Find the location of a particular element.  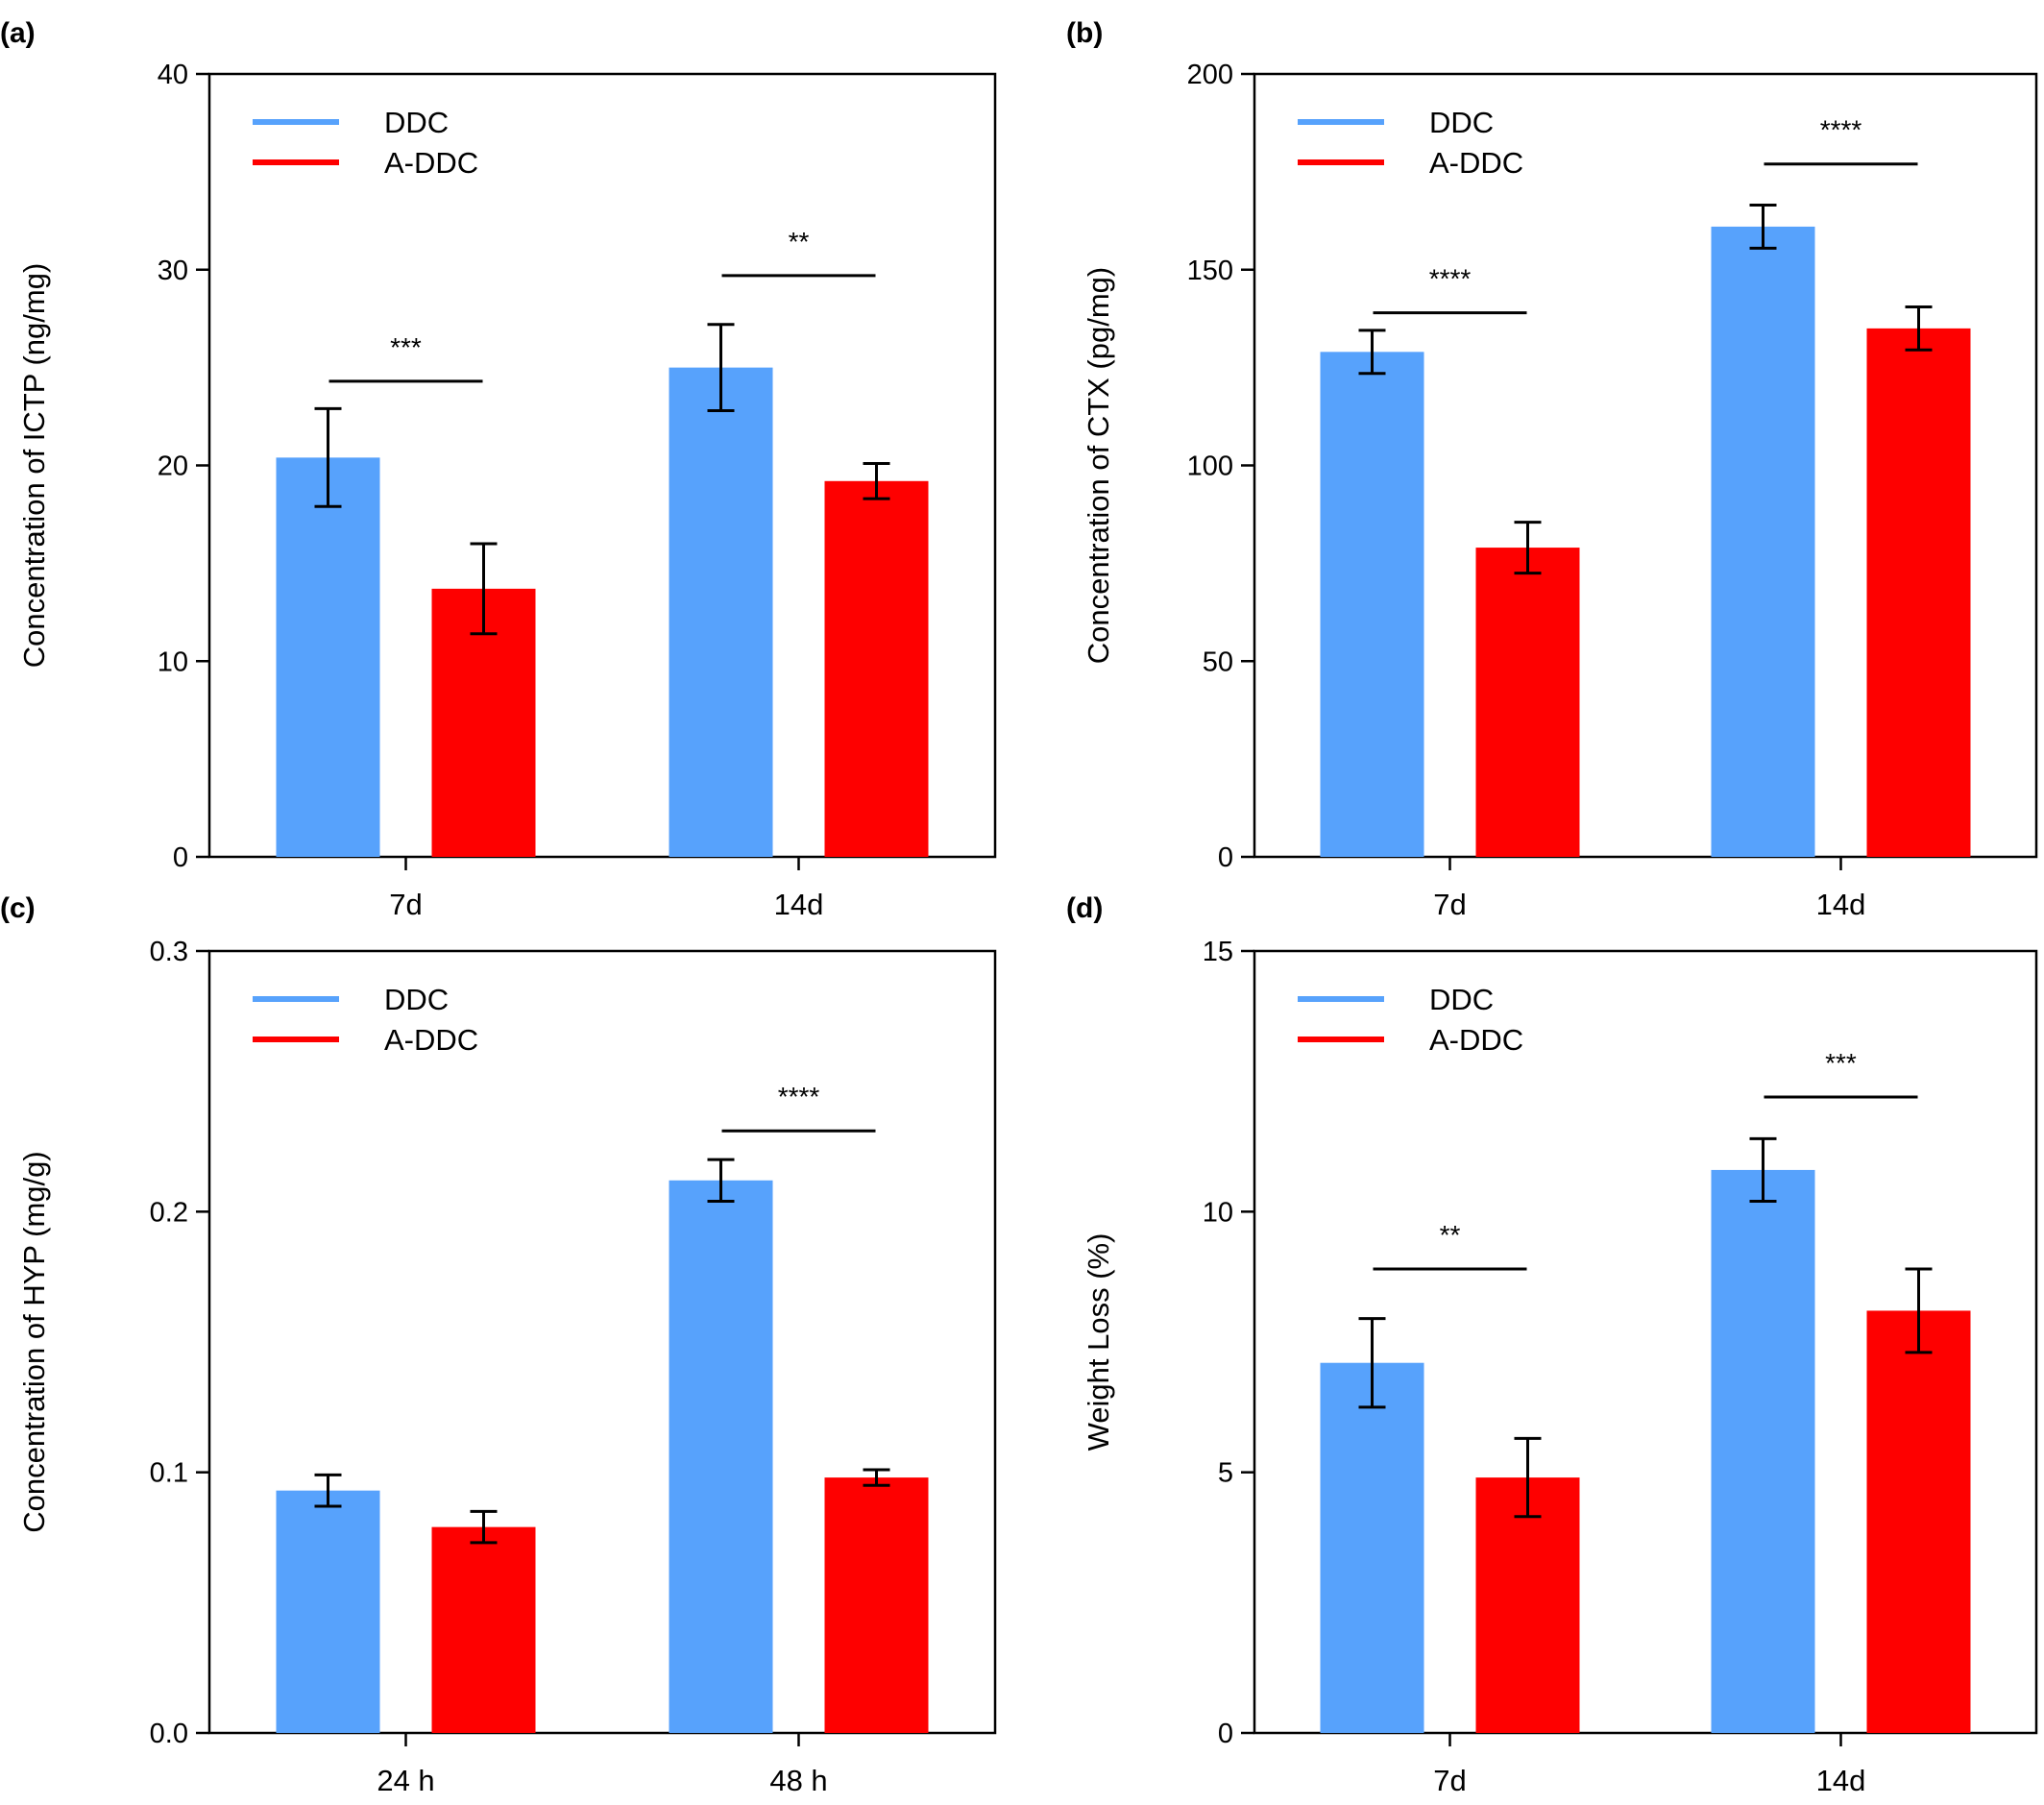

panel-label: (a) is located at coordinates (18, 33).